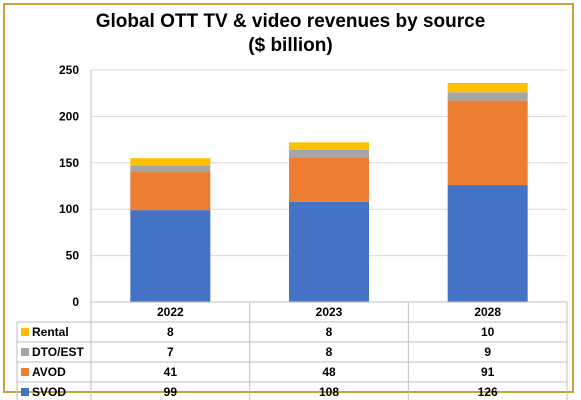 This screenshot has height=400, width=581. What do you see at coordinates (171, 392) in the screenshot?
I see `data-label: 99` at bounding box center [171, 392].